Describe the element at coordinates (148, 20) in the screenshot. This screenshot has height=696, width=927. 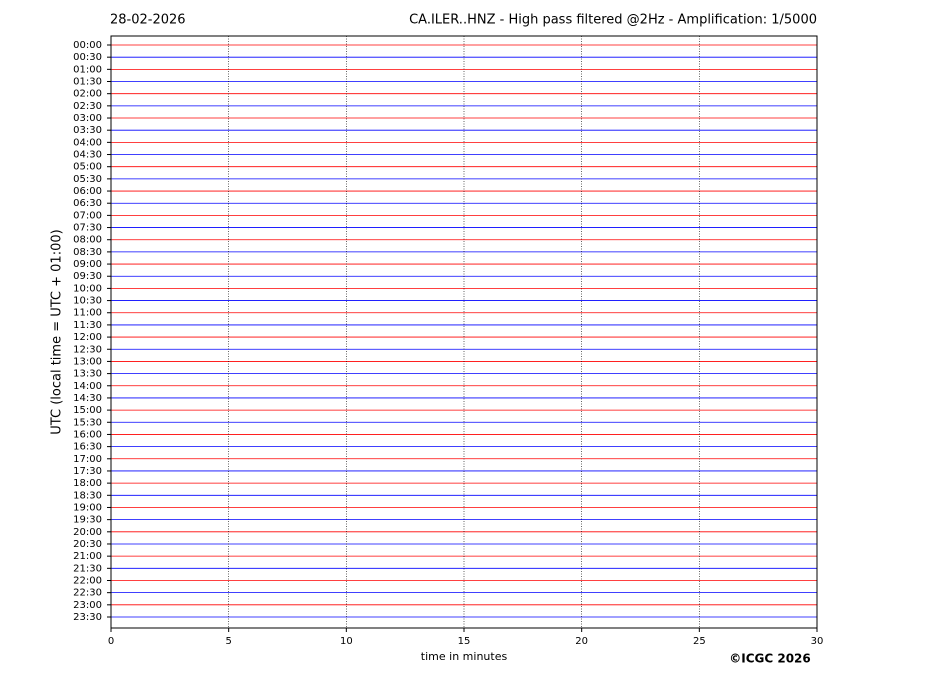
I see `chart-date: 28-02-2026` at that location.